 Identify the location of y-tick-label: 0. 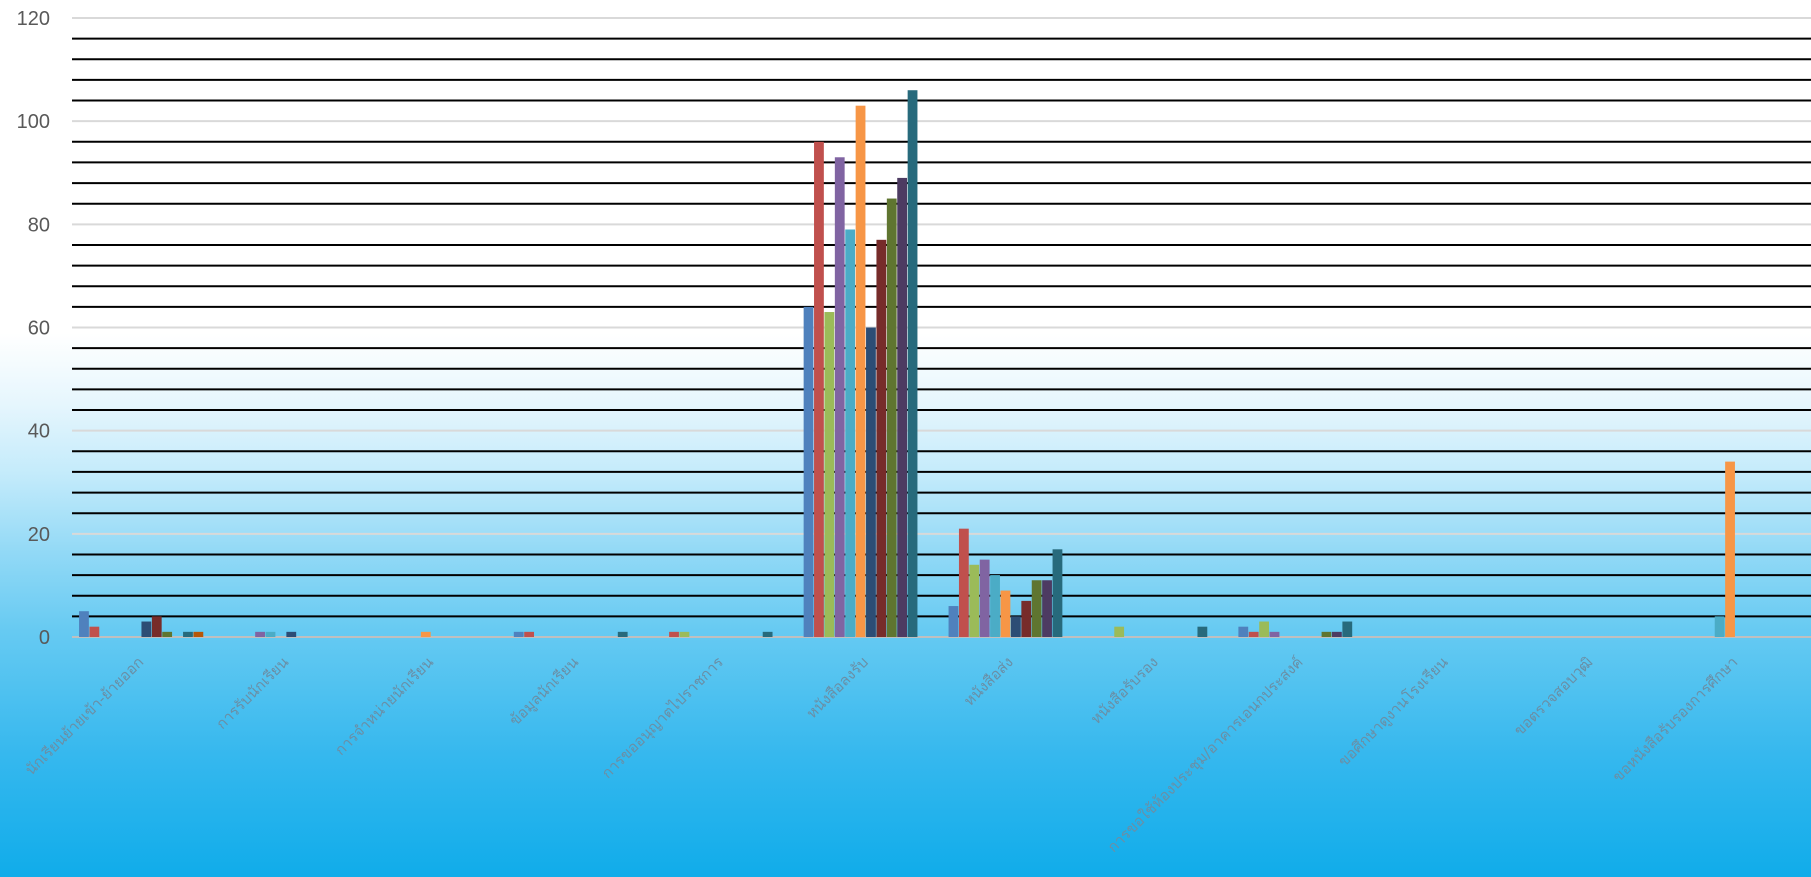
(44, 638).